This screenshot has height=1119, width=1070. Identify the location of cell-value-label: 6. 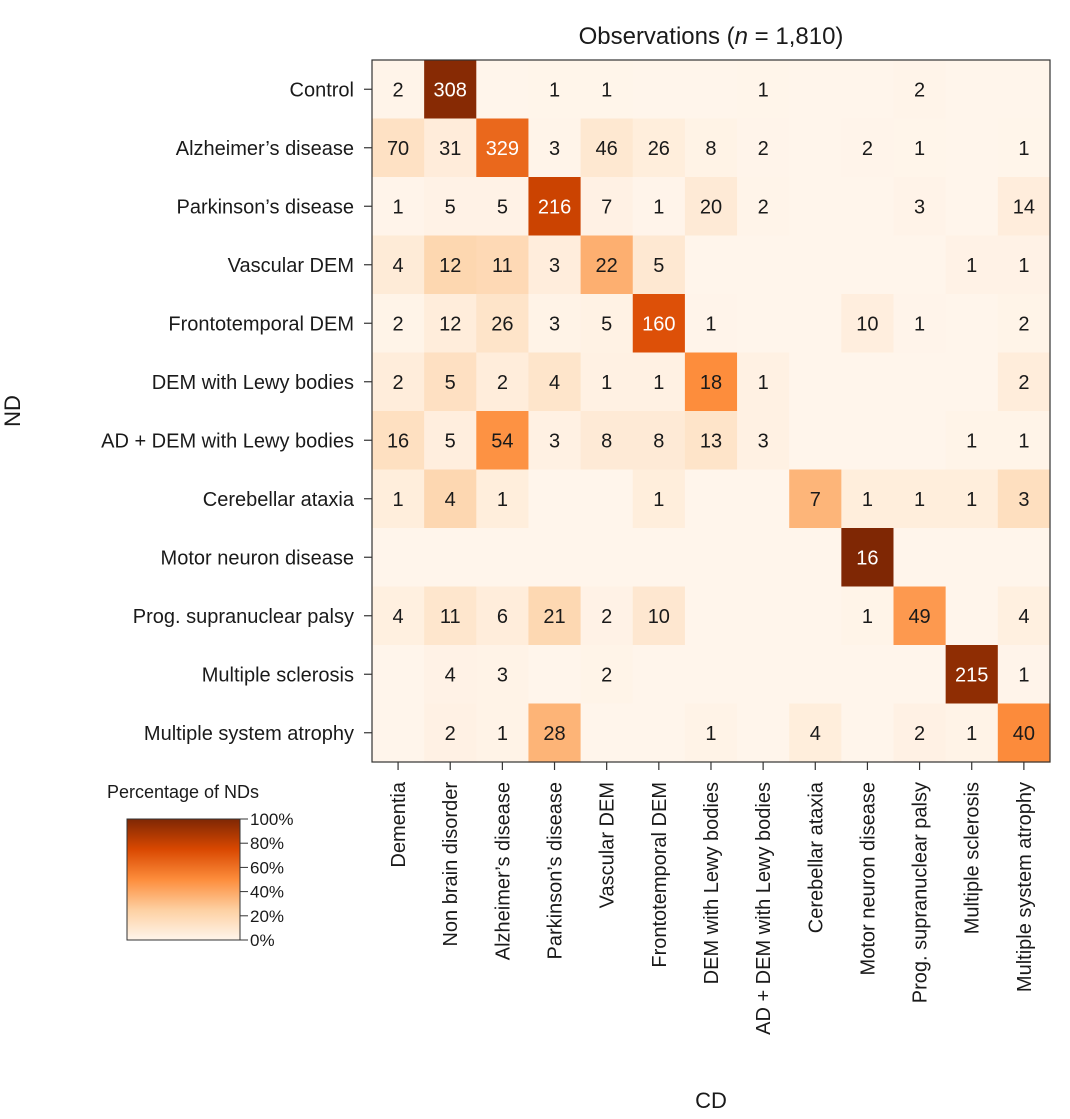
(502, 617).